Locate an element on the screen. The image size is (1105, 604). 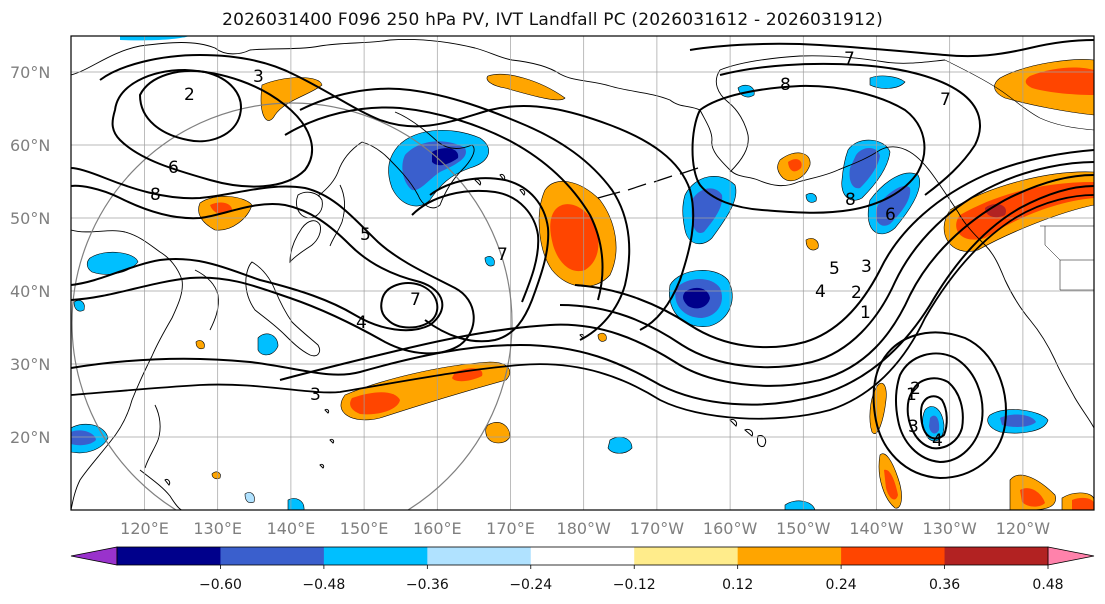
colorbar-extend-min is located at coordinates (94, 556).